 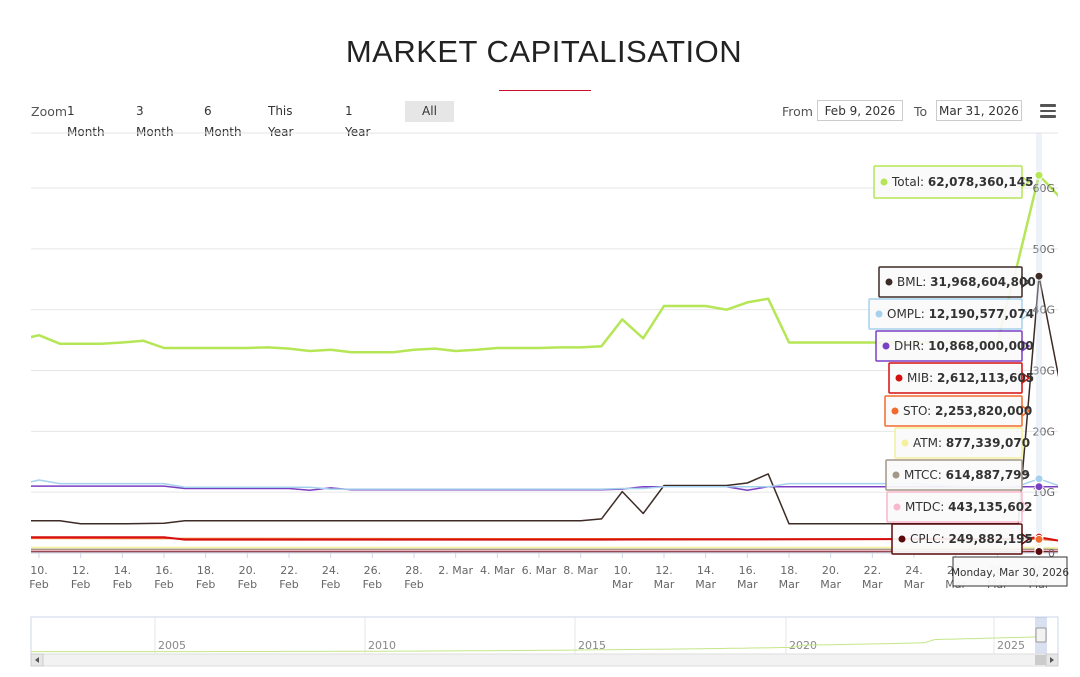 I want to click on x-tick-label: 24. Feb, so click(x=330, y=577).